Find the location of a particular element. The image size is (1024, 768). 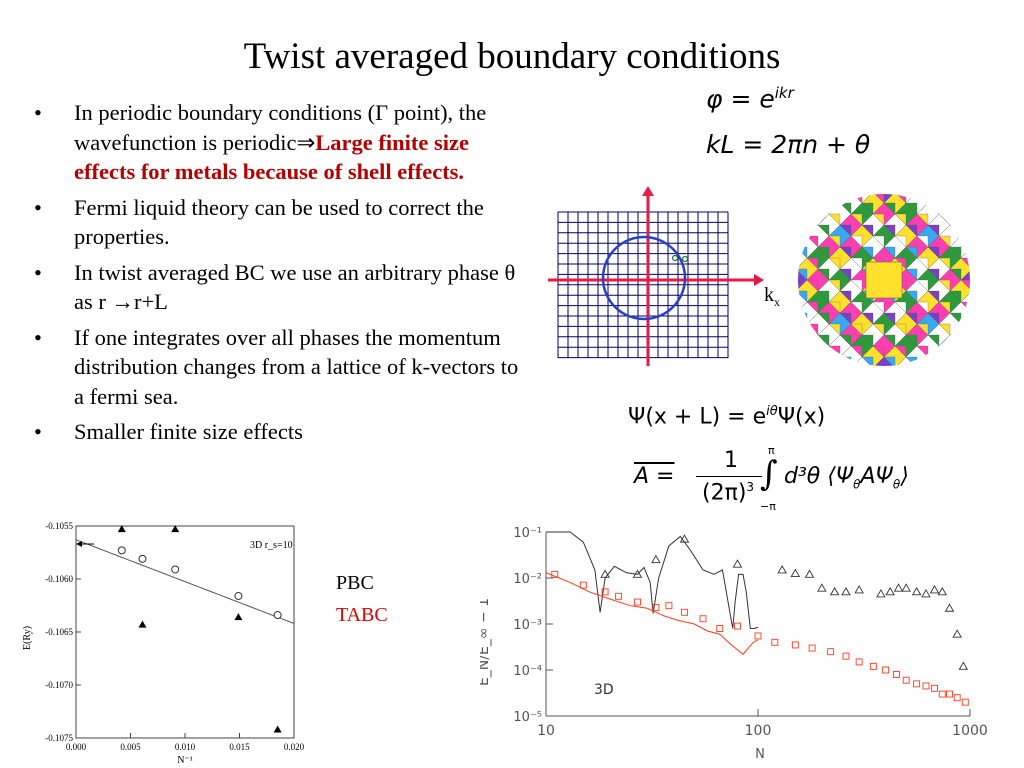

eq4-body: d³θ ⟨ΨθAΨθ⟩ is located at coordinates (846, 477).